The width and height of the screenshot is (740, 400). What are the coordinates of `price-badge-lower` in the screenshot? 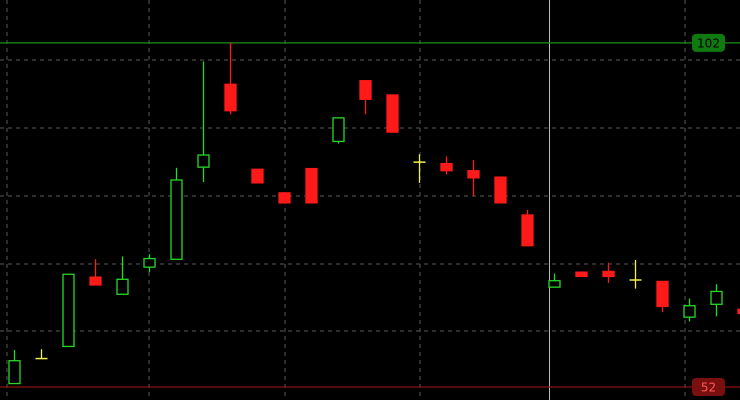 It's located at (708, 387).